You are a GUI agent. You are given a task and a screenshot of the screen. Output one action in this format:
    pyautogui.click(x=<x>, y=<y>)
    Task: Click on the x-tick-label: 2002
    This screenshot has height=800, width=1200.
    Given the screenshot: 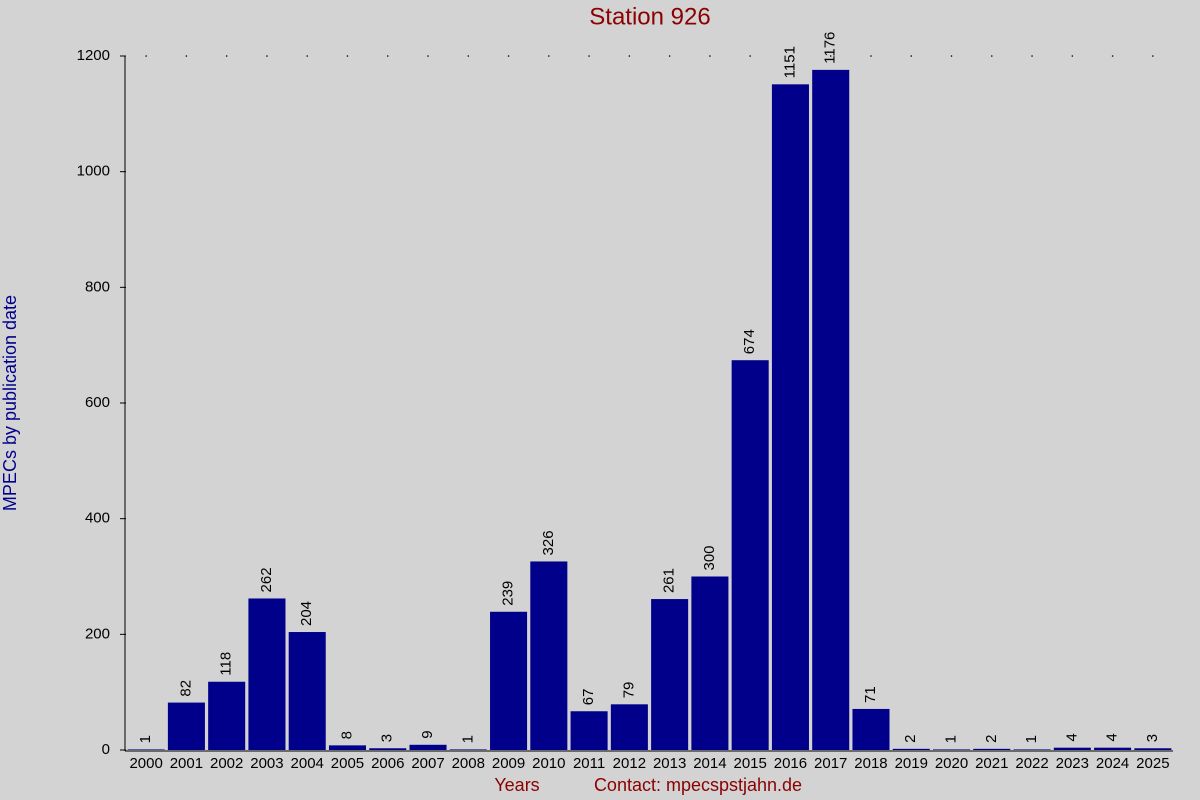 What is the action you would take?
    pyautogui.click(x=226, y=763)
    